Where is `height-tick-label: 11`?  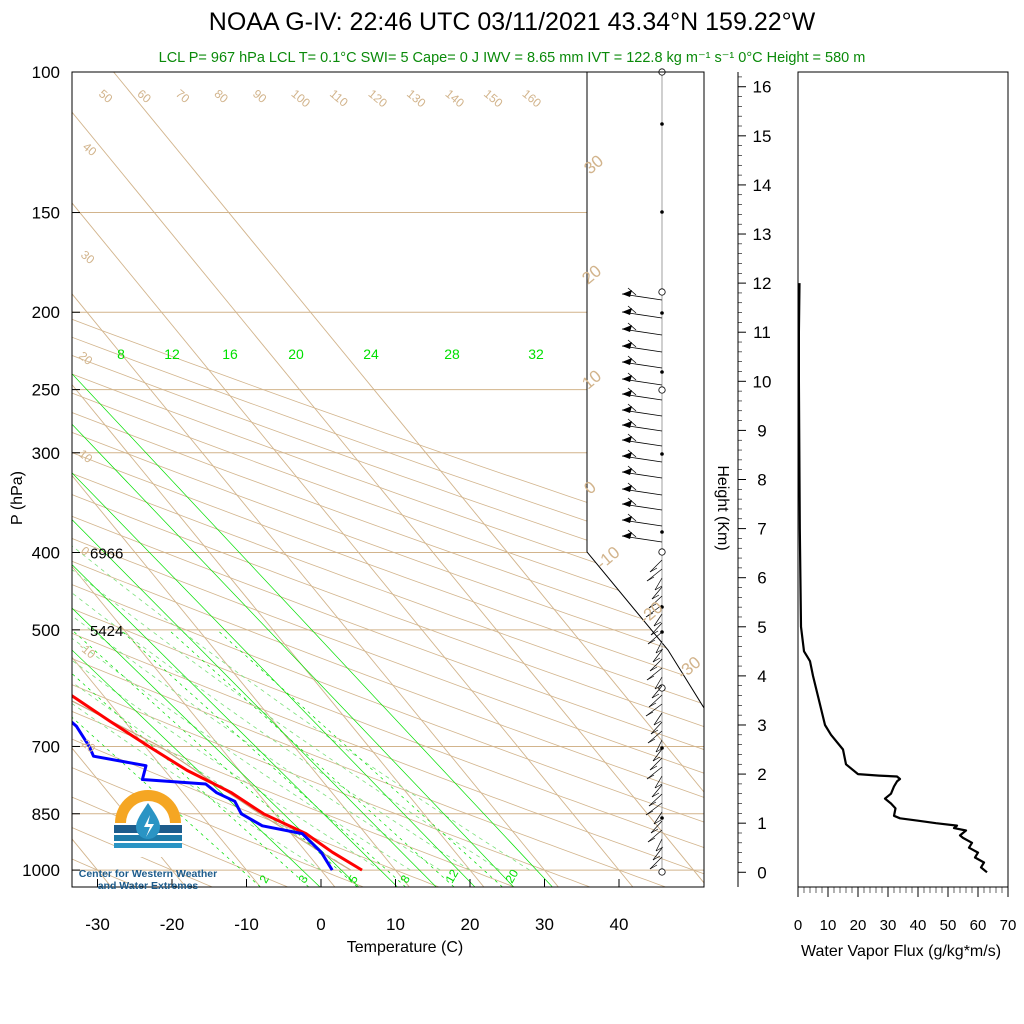
height-tick-label: 11 is located at coordinates (762, 332).